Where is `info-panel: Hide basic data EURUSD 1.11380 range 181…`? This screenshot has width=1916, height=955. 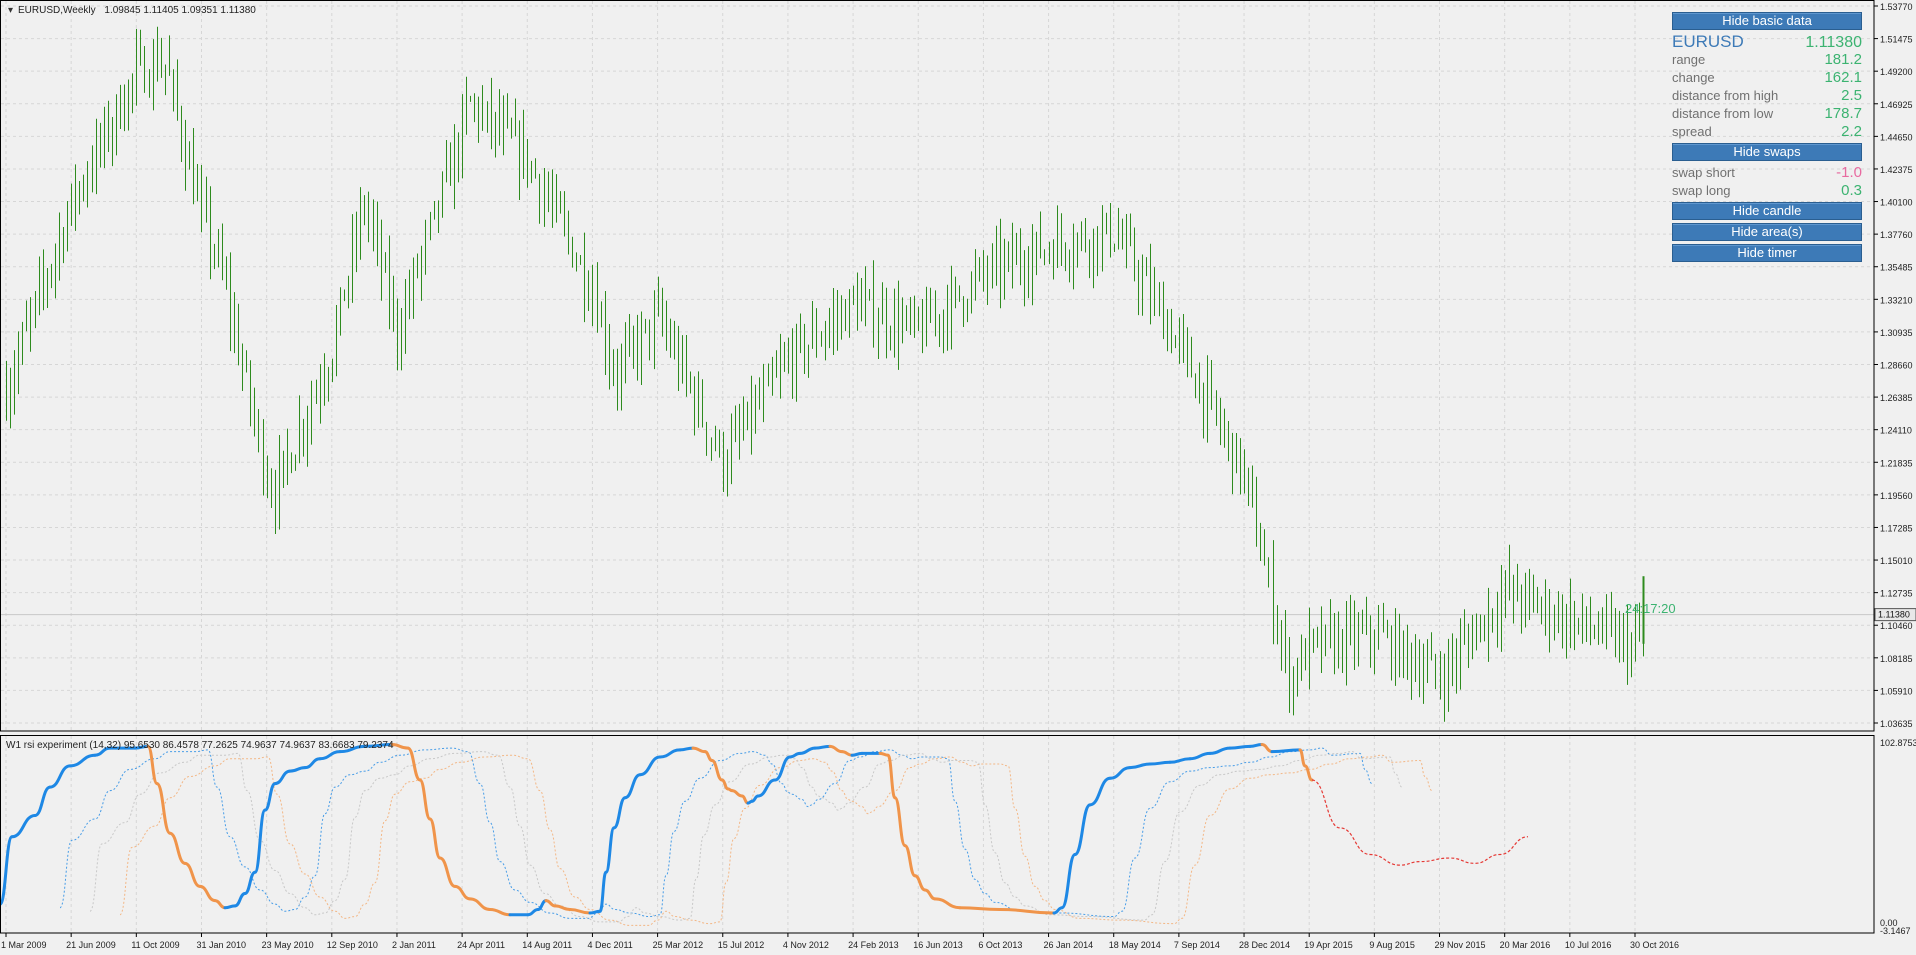 info-panel: Hide basic data EURUSD 1.11380 range 181… is located at coordinates (1768, 138).